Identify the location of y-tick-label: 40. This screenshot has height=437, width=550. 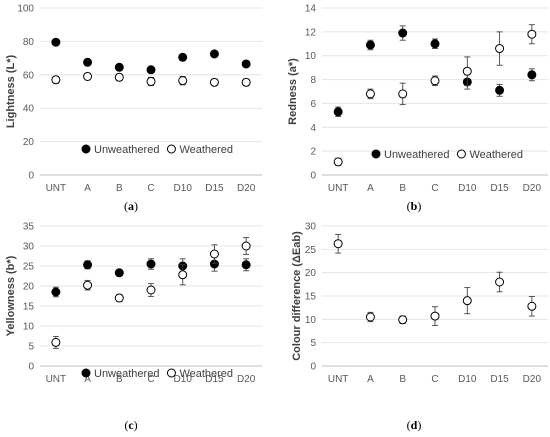
(29, 109).